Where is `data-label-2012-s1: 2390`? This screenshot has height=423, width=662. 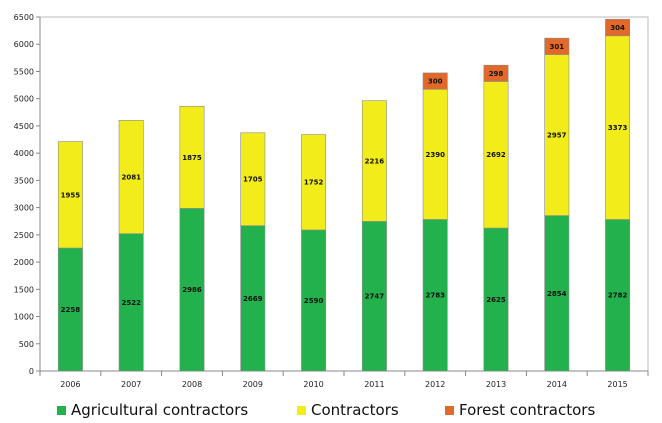
data-label-2012-s1: 2390 is located at coordinates (435, 155).